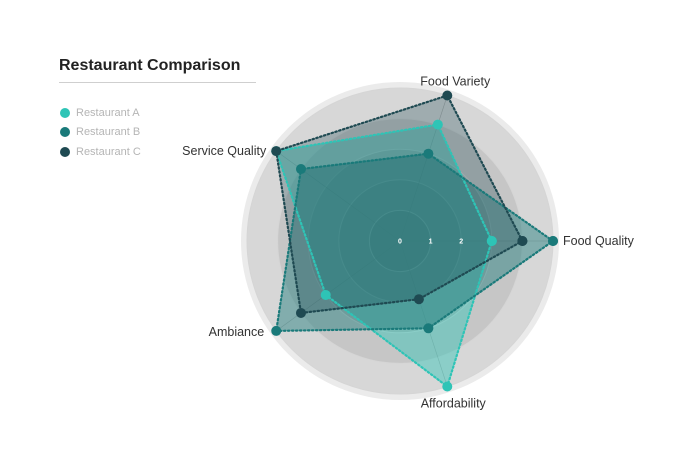 The width and height of the screenshot is (690, 460). What do you see at coordinates (108, 151) in the screenshot?
I see `legend-label-restaurant-c: Restaurant C` at bounding box center [108, 151].